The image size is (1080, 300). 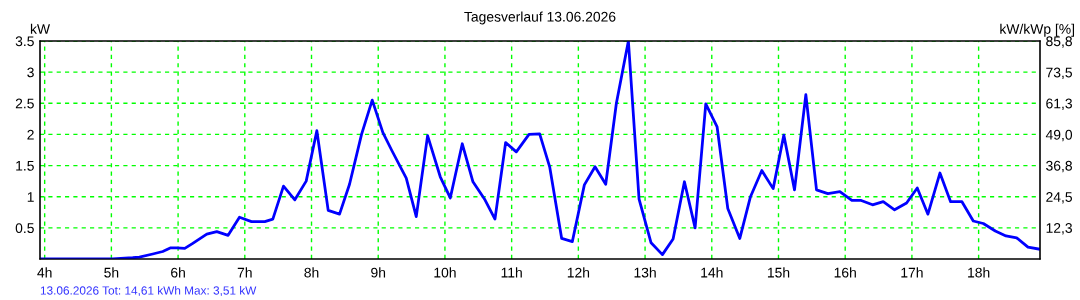 I want to click on y2-tick-label: 85,8, so click(x=1059, y=42).